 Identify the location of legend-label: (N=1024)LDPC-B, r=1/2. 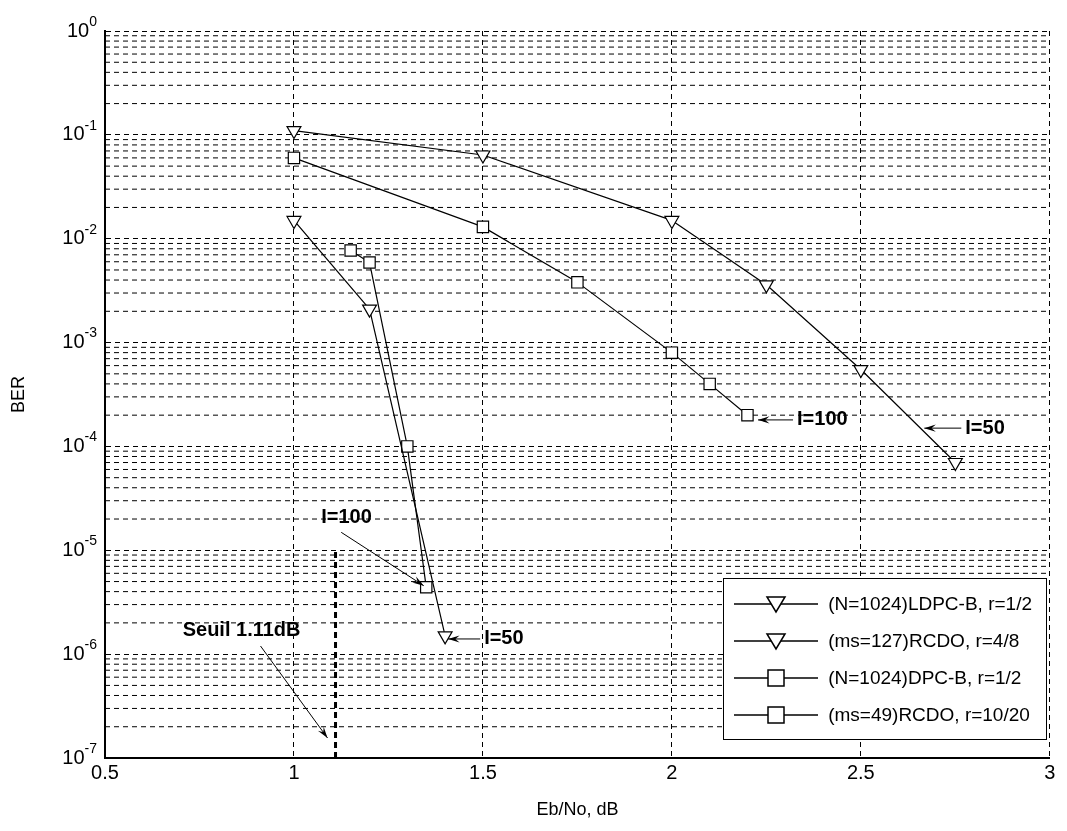
(930, 603).